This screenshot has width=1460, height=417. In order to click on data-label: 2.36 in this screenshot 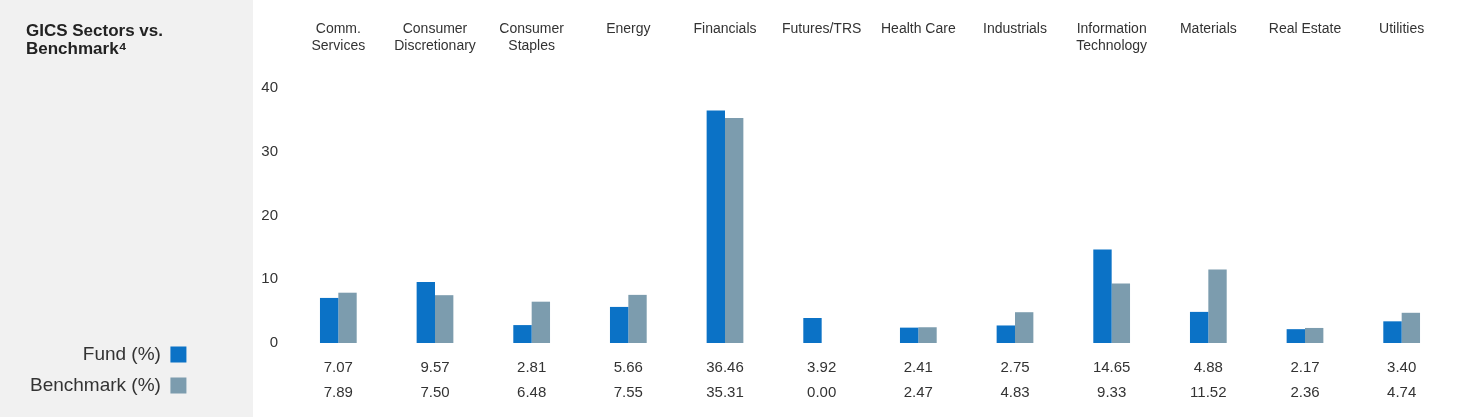, I will do `click(1305, 391)`.